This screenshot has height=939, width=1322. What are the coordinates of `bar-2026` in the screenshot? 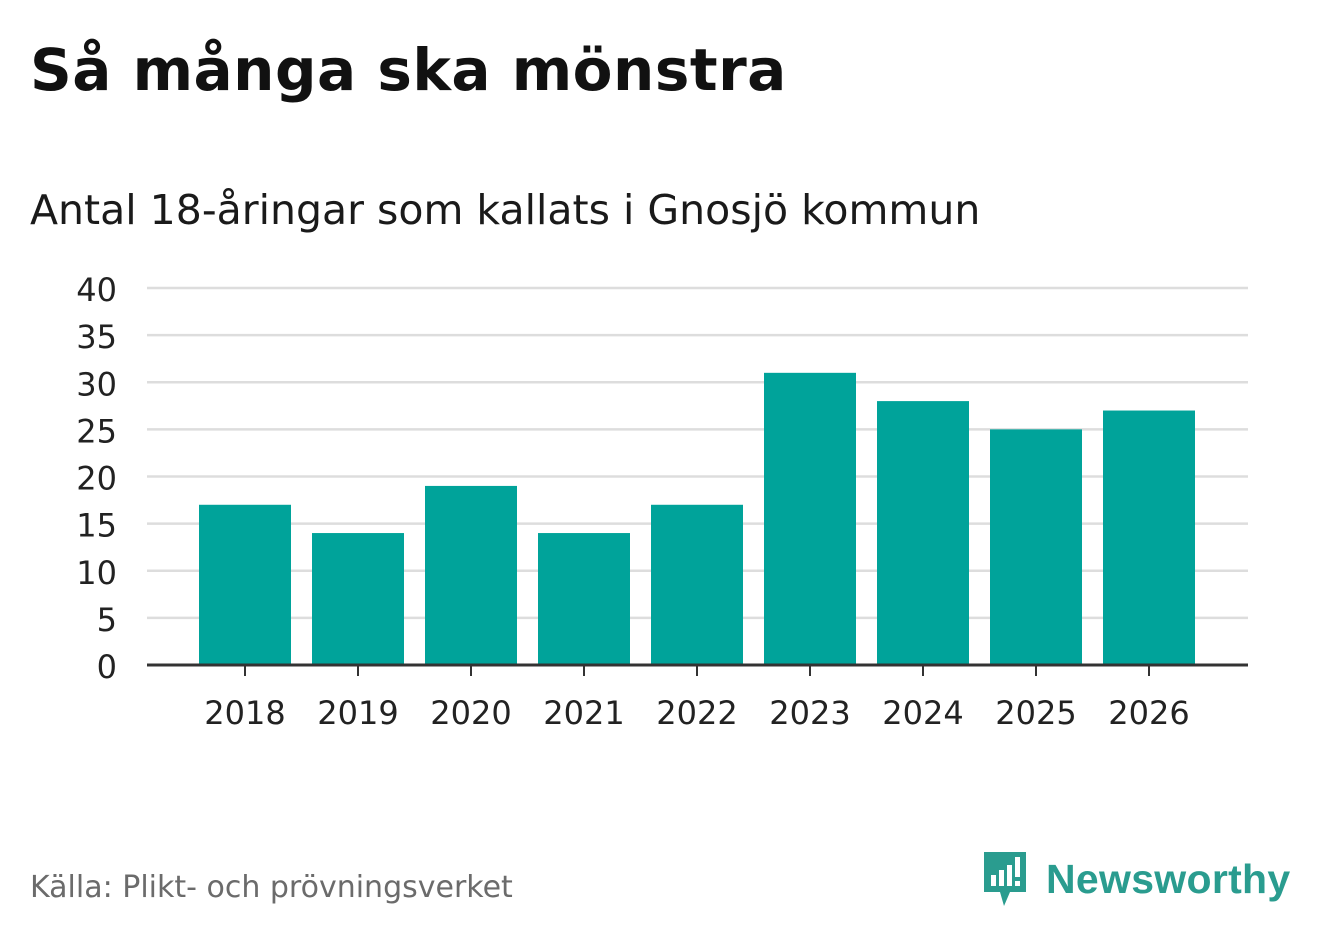 It's located at (1149, 537).